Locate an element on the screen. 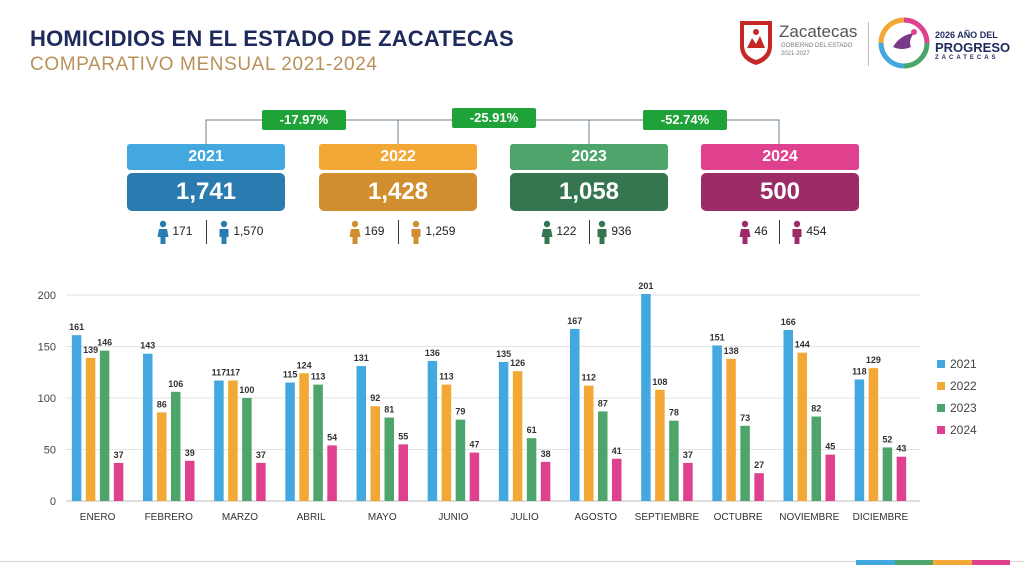  campaign-line2: PROGRESO is located at coordinates (973, 47).